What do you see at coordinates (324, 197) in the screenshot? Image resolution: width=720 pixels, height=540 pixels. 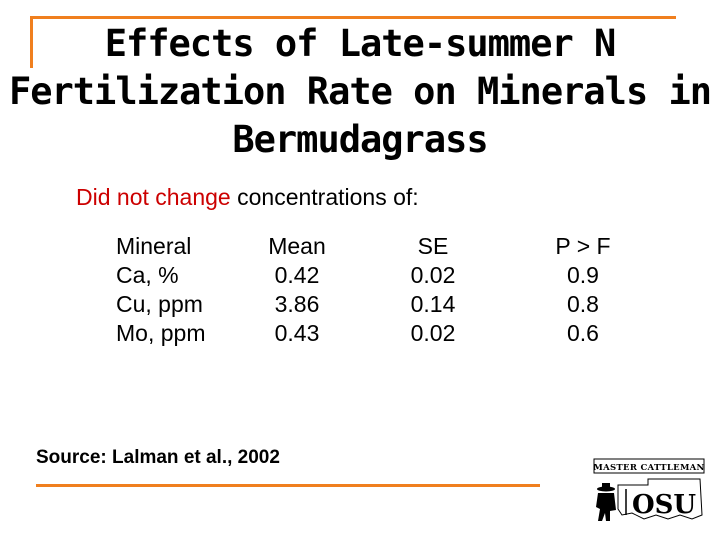 I see `subtitle-rest: concentrations of:` at bounding box center [324, 197].